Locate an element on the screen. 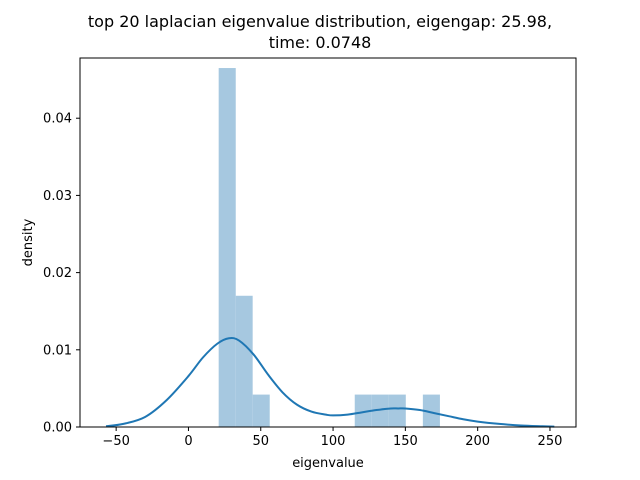 Image resolution: width=640 pixels, height=480 pixels. y-tick-label: 0.03 is located at coordinates (57, 196).